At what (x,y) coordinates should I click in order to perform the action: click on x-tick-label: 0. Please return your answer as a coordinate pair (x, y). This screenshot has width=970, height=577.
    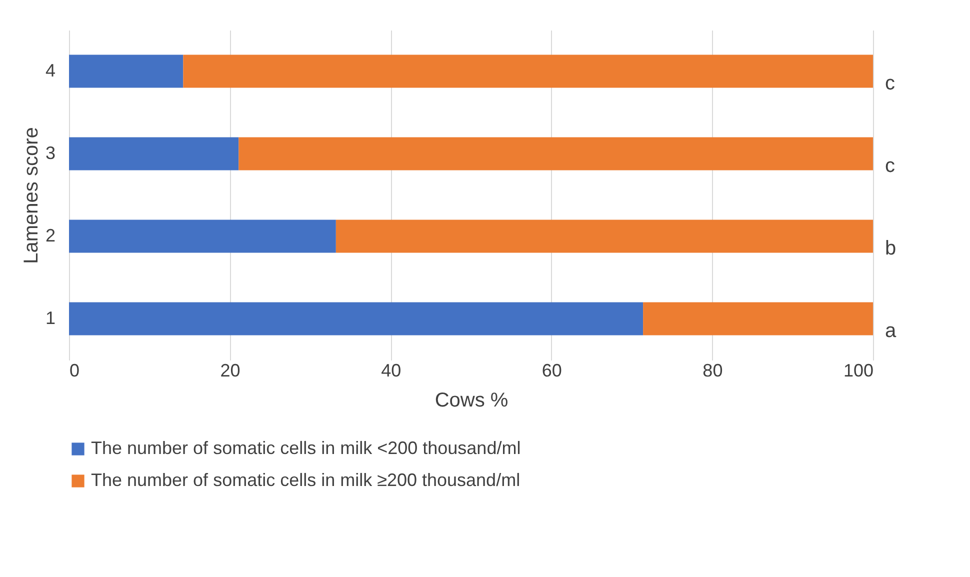
    Looking at the image, I should click on (75, 370).